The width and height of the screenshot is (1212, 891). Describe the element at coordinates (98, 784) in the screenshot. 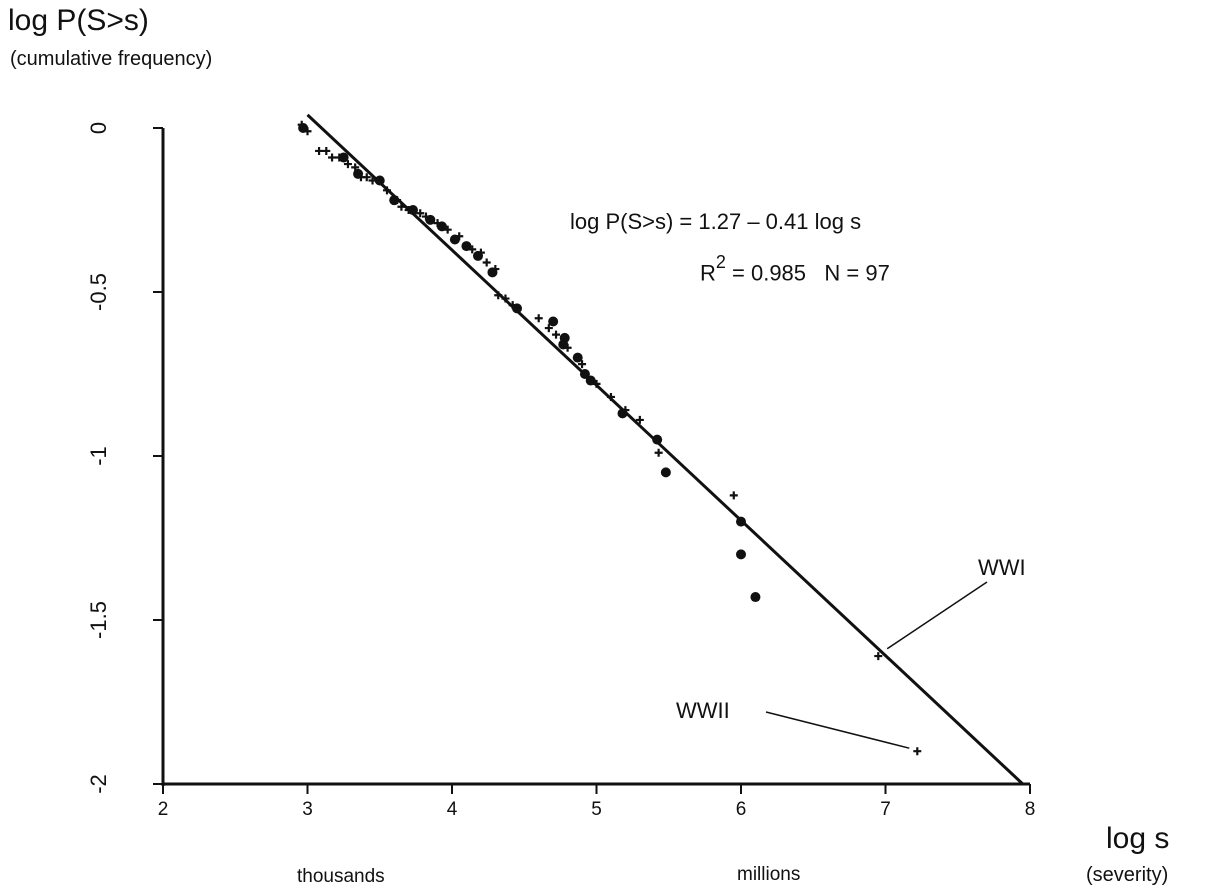

I see `y-tick-label: -2` at that location.